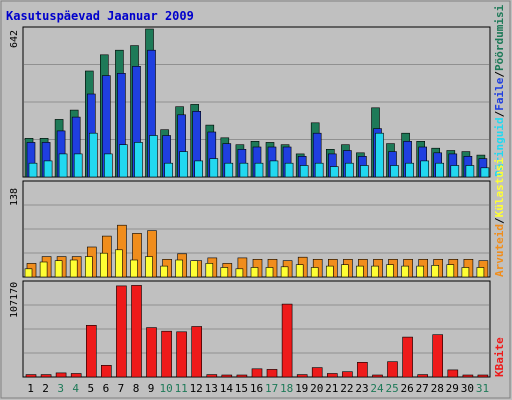  What do you see at coordinates (346, 388) in the screenshot?
I see `day-label: 22` at bounding box center [346, 388].